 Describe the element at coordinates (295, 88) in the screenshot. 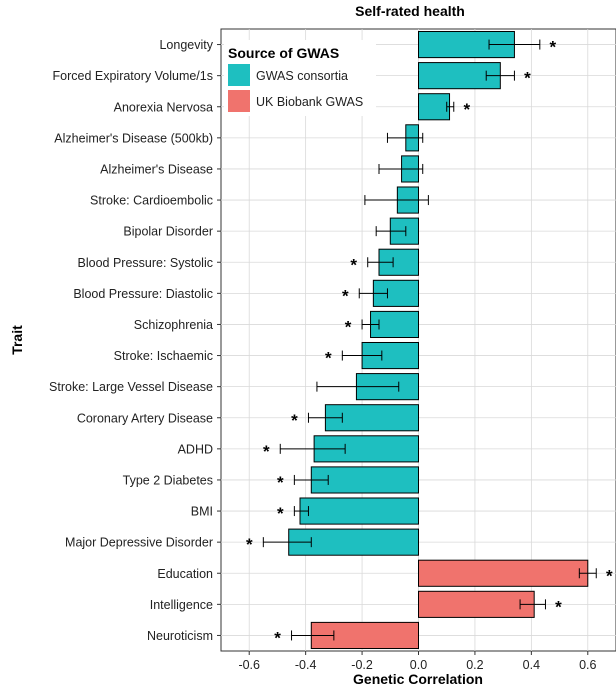

I see `legend-entries: GWAS consortia UK Biobank GWAS` at that location.